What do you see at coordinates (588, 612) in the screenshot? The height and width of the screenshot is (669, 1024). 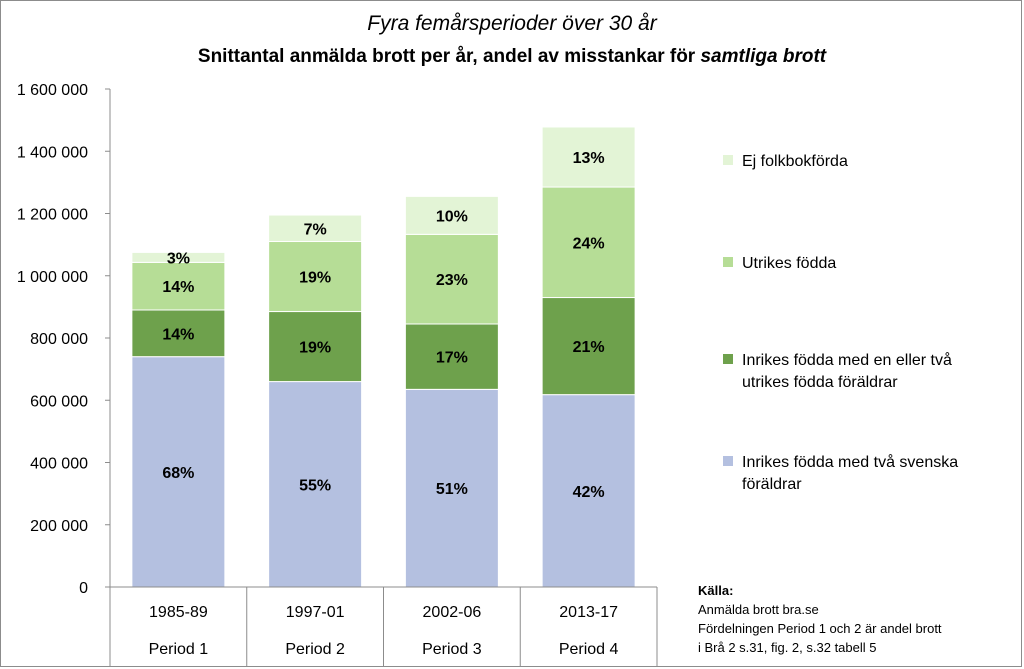 I see `x-tick-label: 2013-17` at bounding box center [588, 612].